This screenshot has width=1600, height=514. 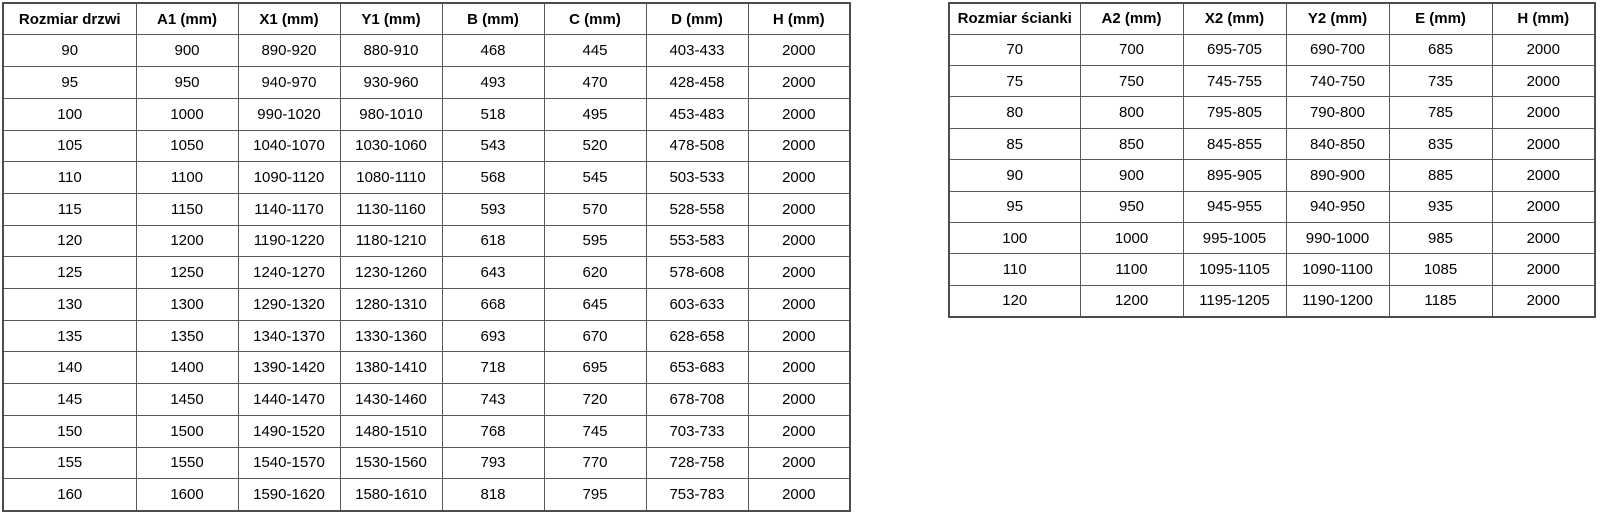 I want to click on table-cell: 595, so click(x=595, y=241).